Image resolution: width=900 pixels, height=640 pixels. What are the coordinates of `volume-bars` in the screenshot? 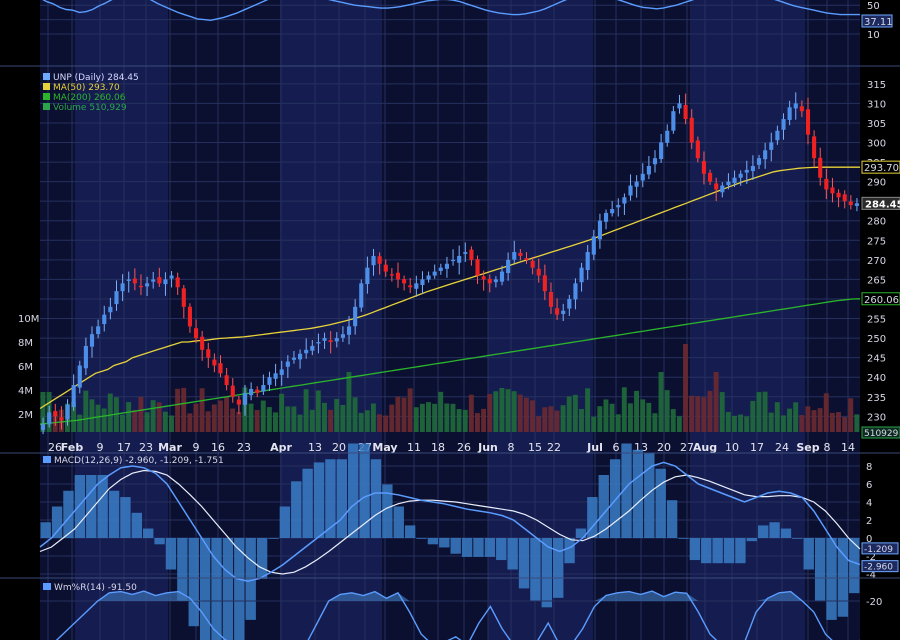 It's located at (450, 388).